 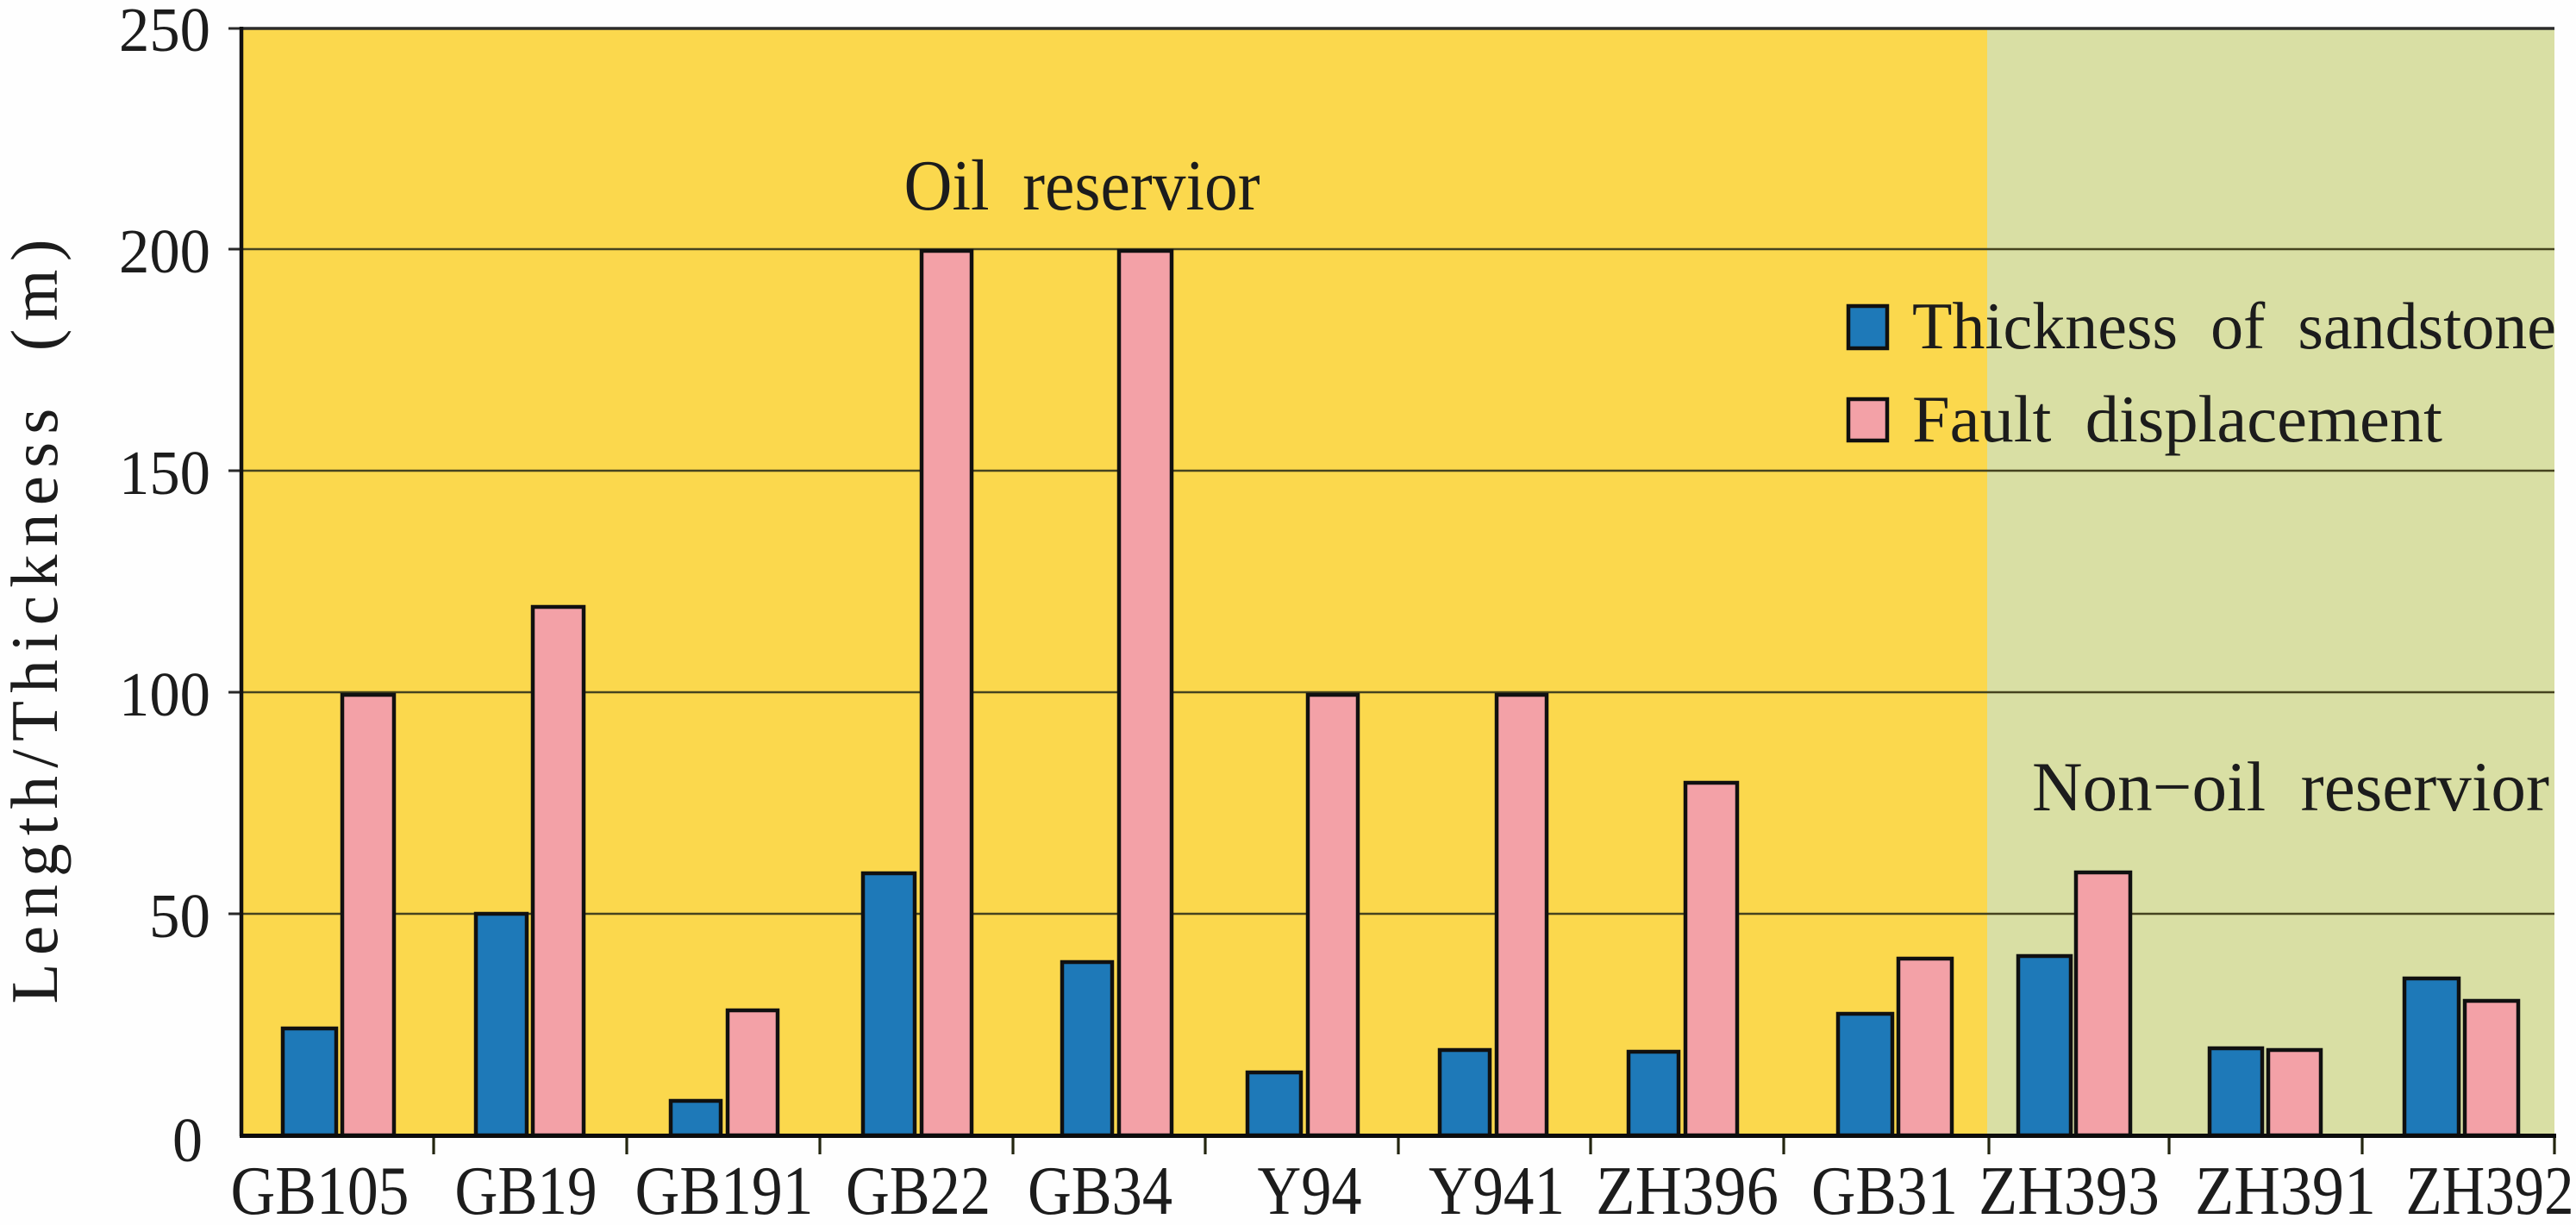 What do you see at coordinates (1310, 1189) in the screenshot?
I see `svg-text: Y94` at bounding box center [1310, 1189].